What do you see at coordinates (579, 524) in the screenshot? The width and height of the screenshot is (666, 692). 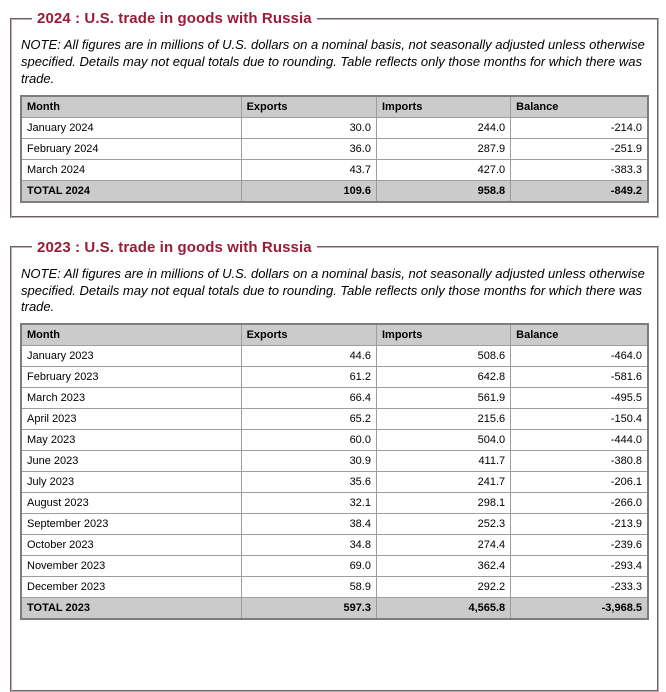 I see `balance-value: -213.9` at bounding box center [579, 524].